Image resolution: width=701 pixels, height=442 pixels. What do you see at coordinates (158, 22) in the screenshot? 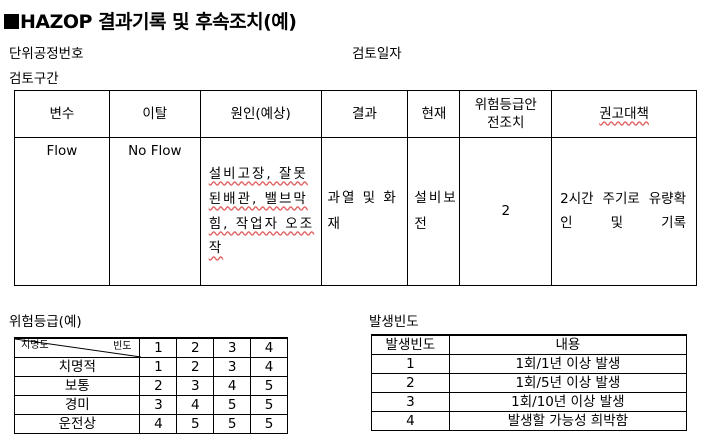
I see `document-title-text: HAZOP 결과기록 및 후속조치(예)` at bounding box center [158, 22].